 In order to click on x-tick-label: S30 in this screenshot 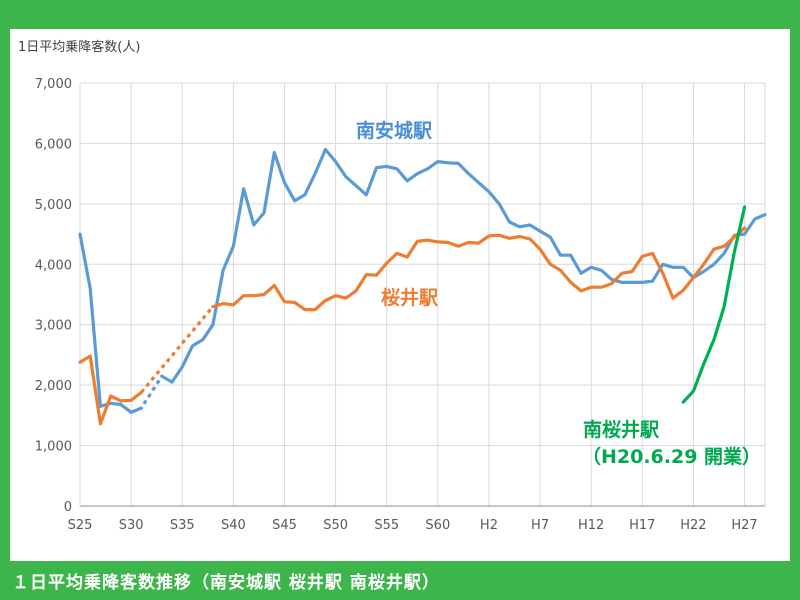, I will do `click(131, 525)`.